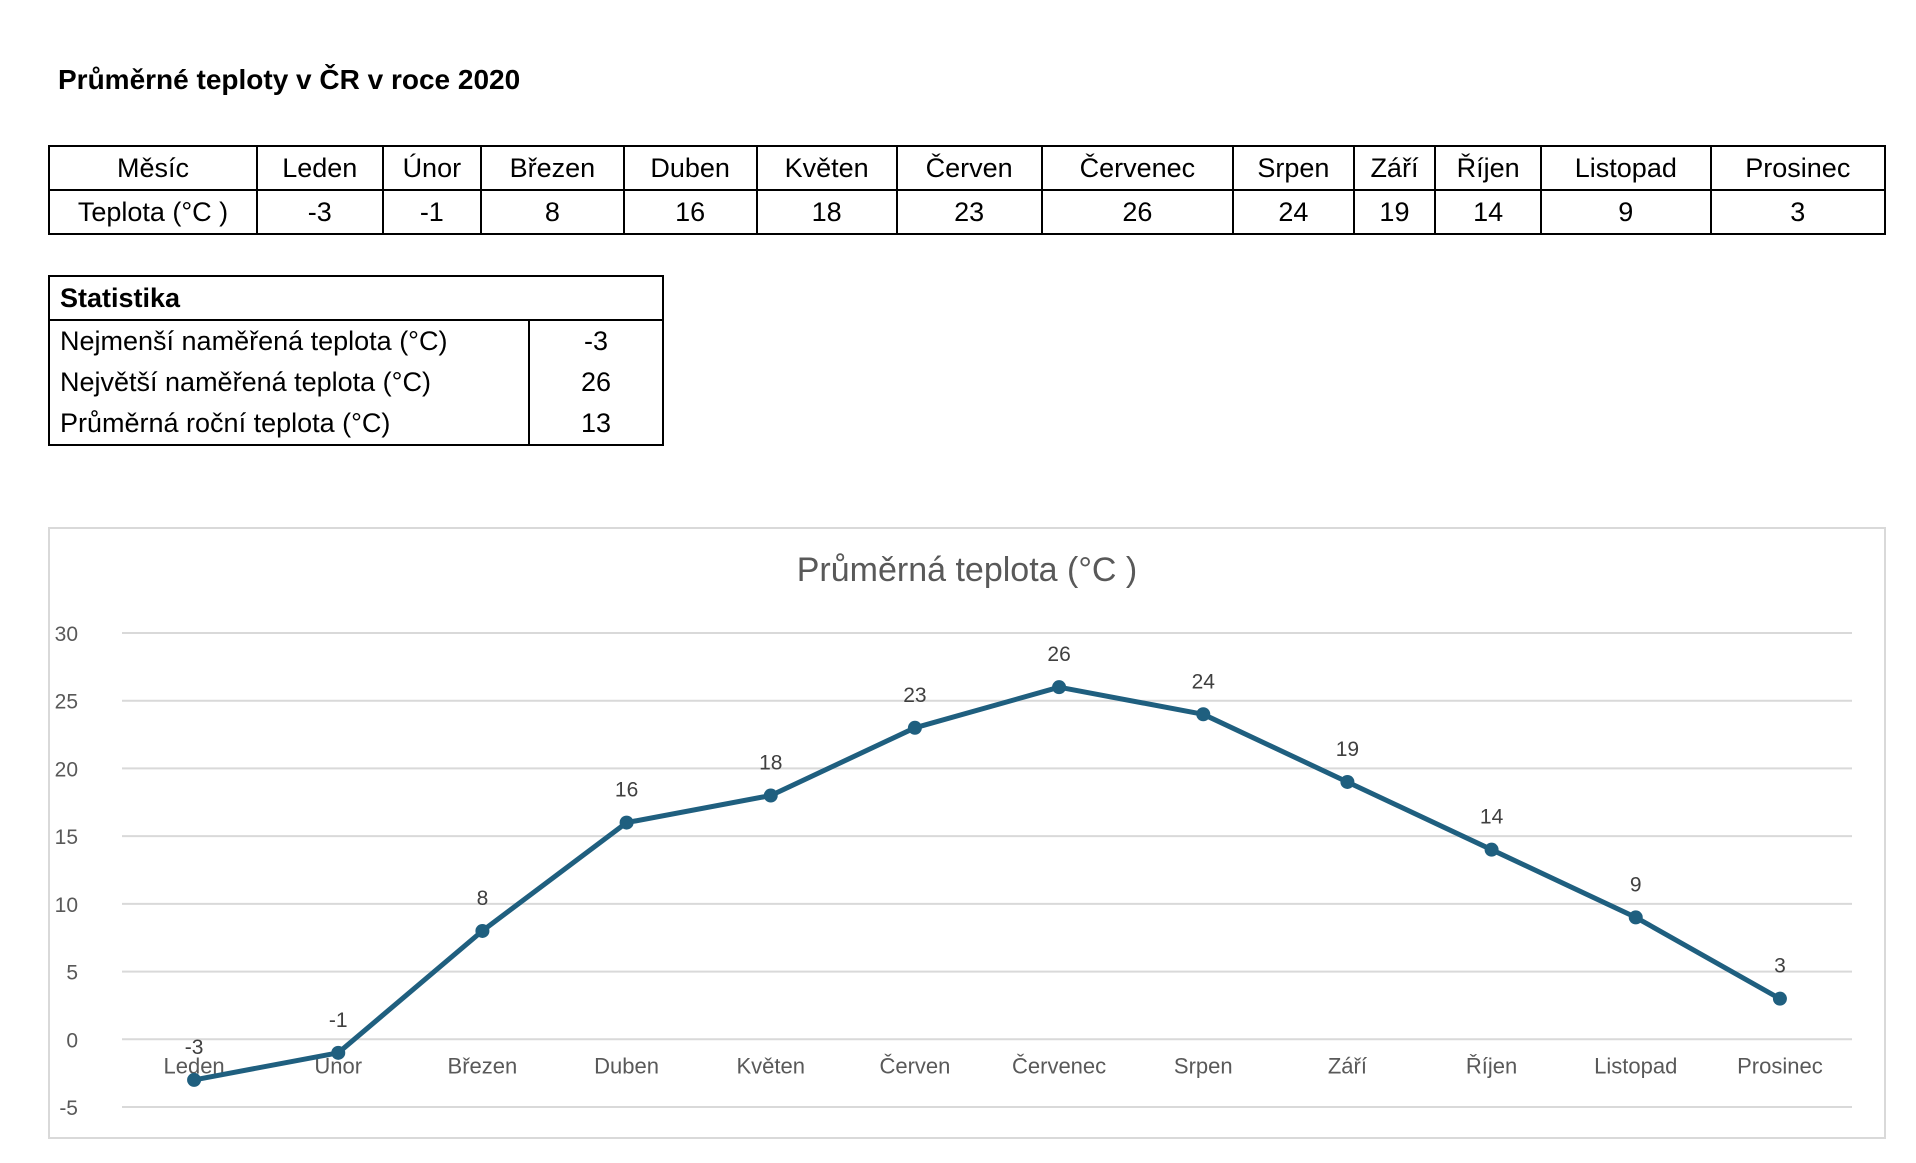 This screenshot has height=1163, width=1916. I want to click on stat-label: Průměrná roční teplota (°C), so click(289, 424).